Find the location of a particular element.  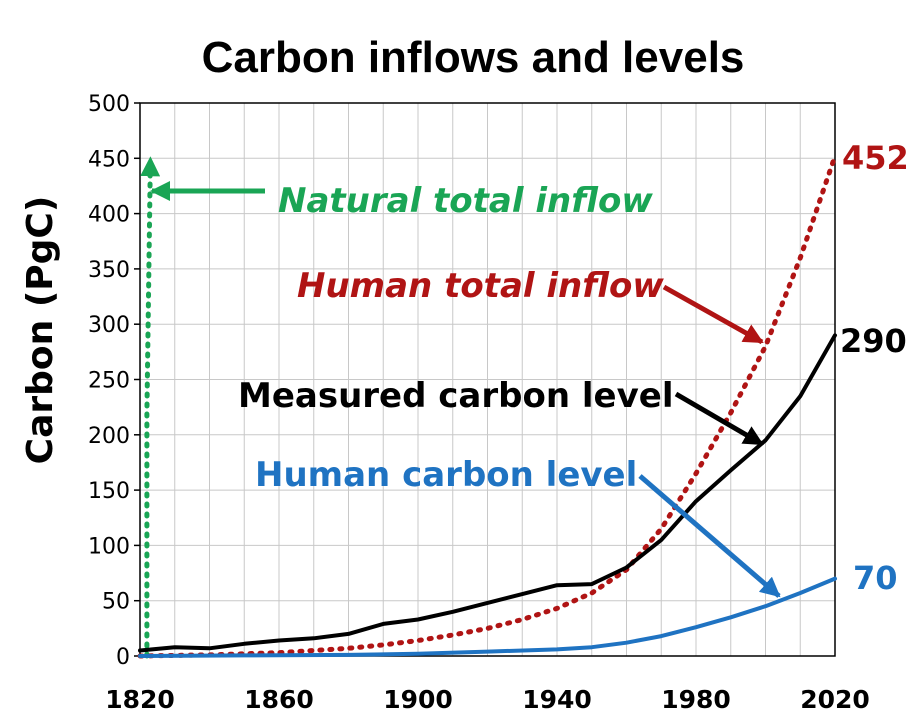

end-label-human-total-inflow: 452 is located at coordinates (875, 158).